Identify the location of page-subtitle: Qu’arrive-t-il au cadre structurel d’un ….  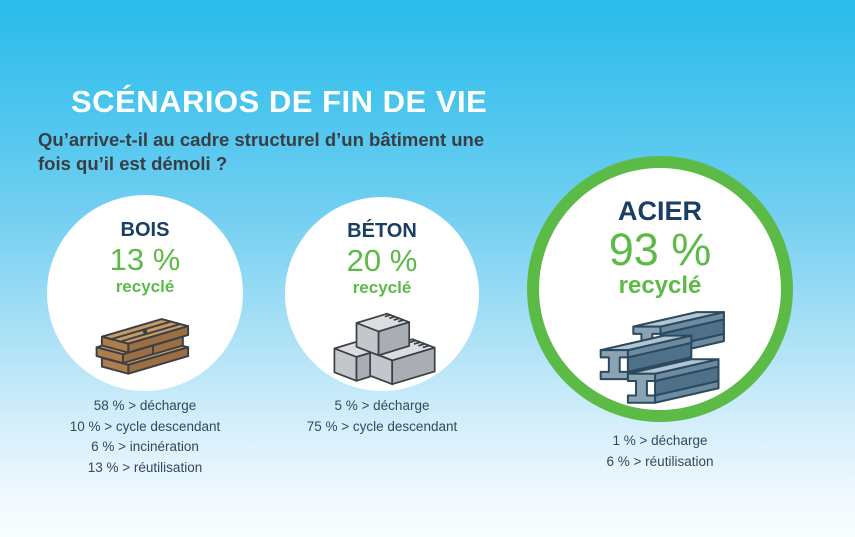
(261, 152).